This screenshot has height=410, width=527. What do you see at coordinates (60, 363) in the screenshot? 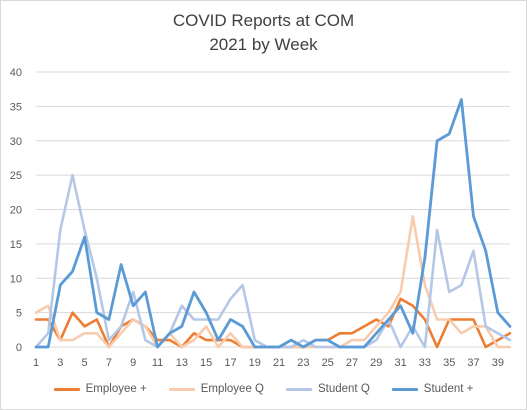
I see `x-tick-label: 3` at bounding box center [60, 363].